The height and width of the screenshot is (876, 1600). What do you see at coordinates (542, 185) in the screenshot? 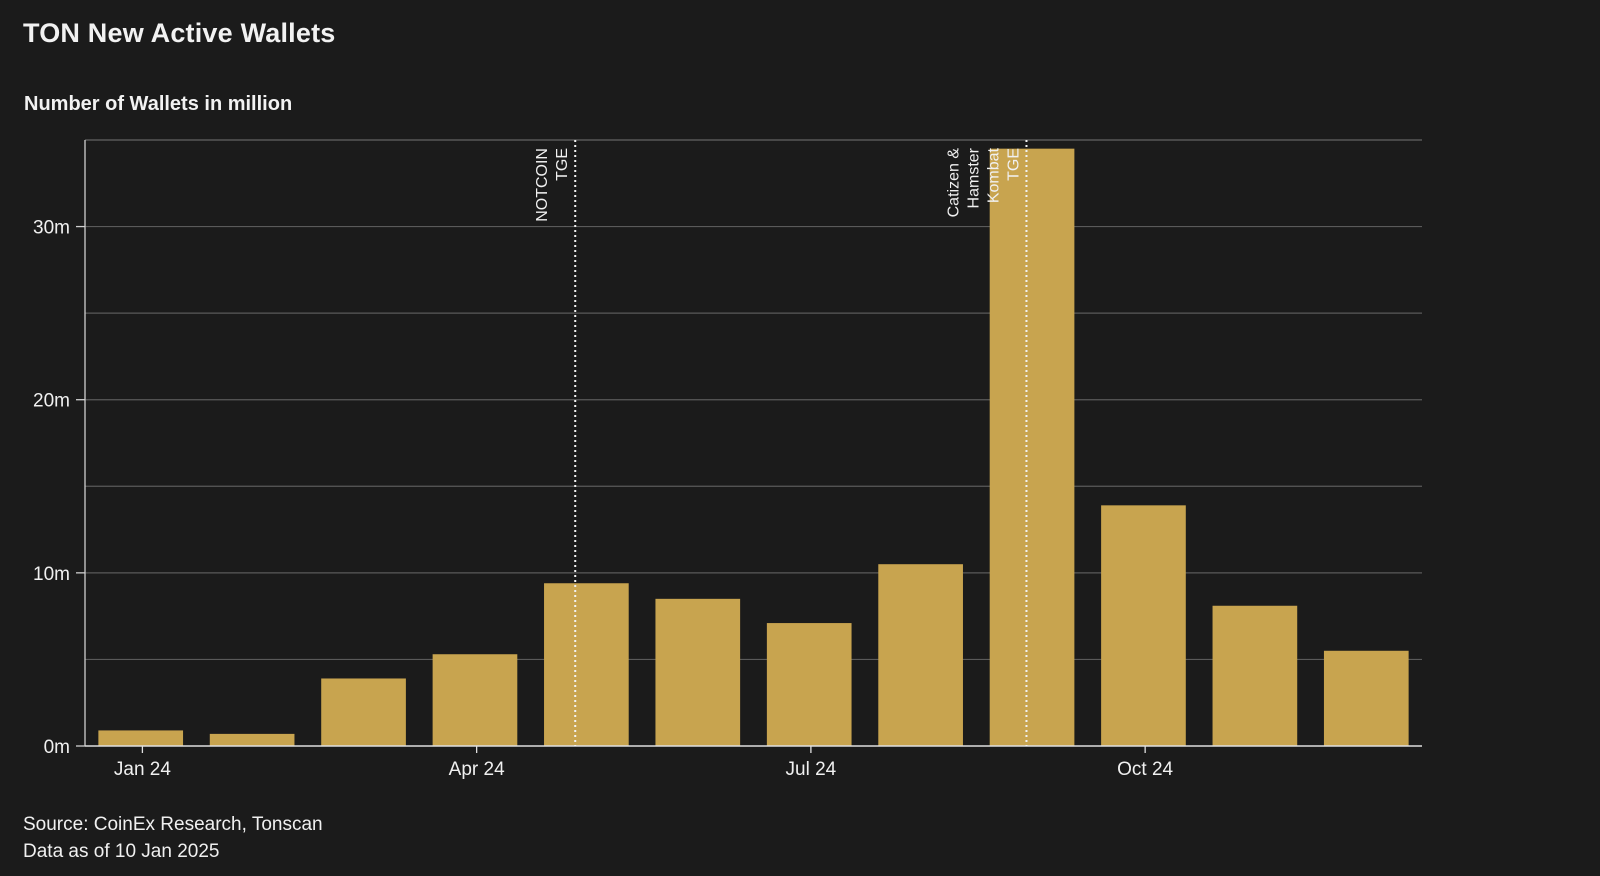
I see `annotation-label: NOTCOIN` at bounding box center [542, 185].